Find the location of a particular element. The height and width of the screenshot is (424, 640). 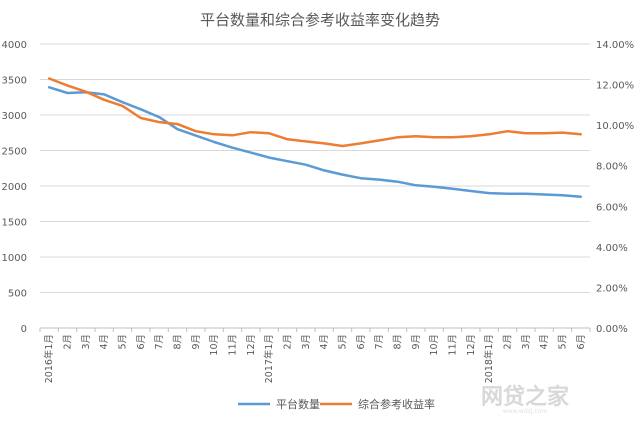

y-right-tick-label: 6.00% is located at coordinates (612, 207).